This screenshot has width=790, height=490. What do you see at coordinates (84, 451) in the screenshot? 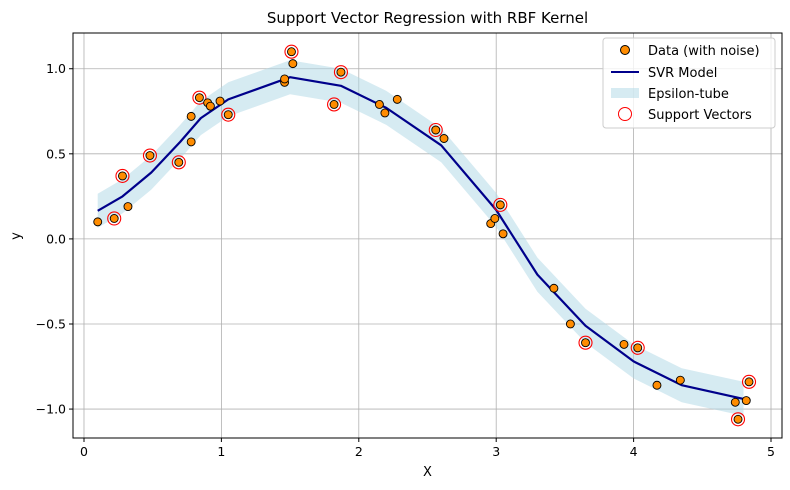
I see `x-tick-label: 0` at bounding box center [84, 451].